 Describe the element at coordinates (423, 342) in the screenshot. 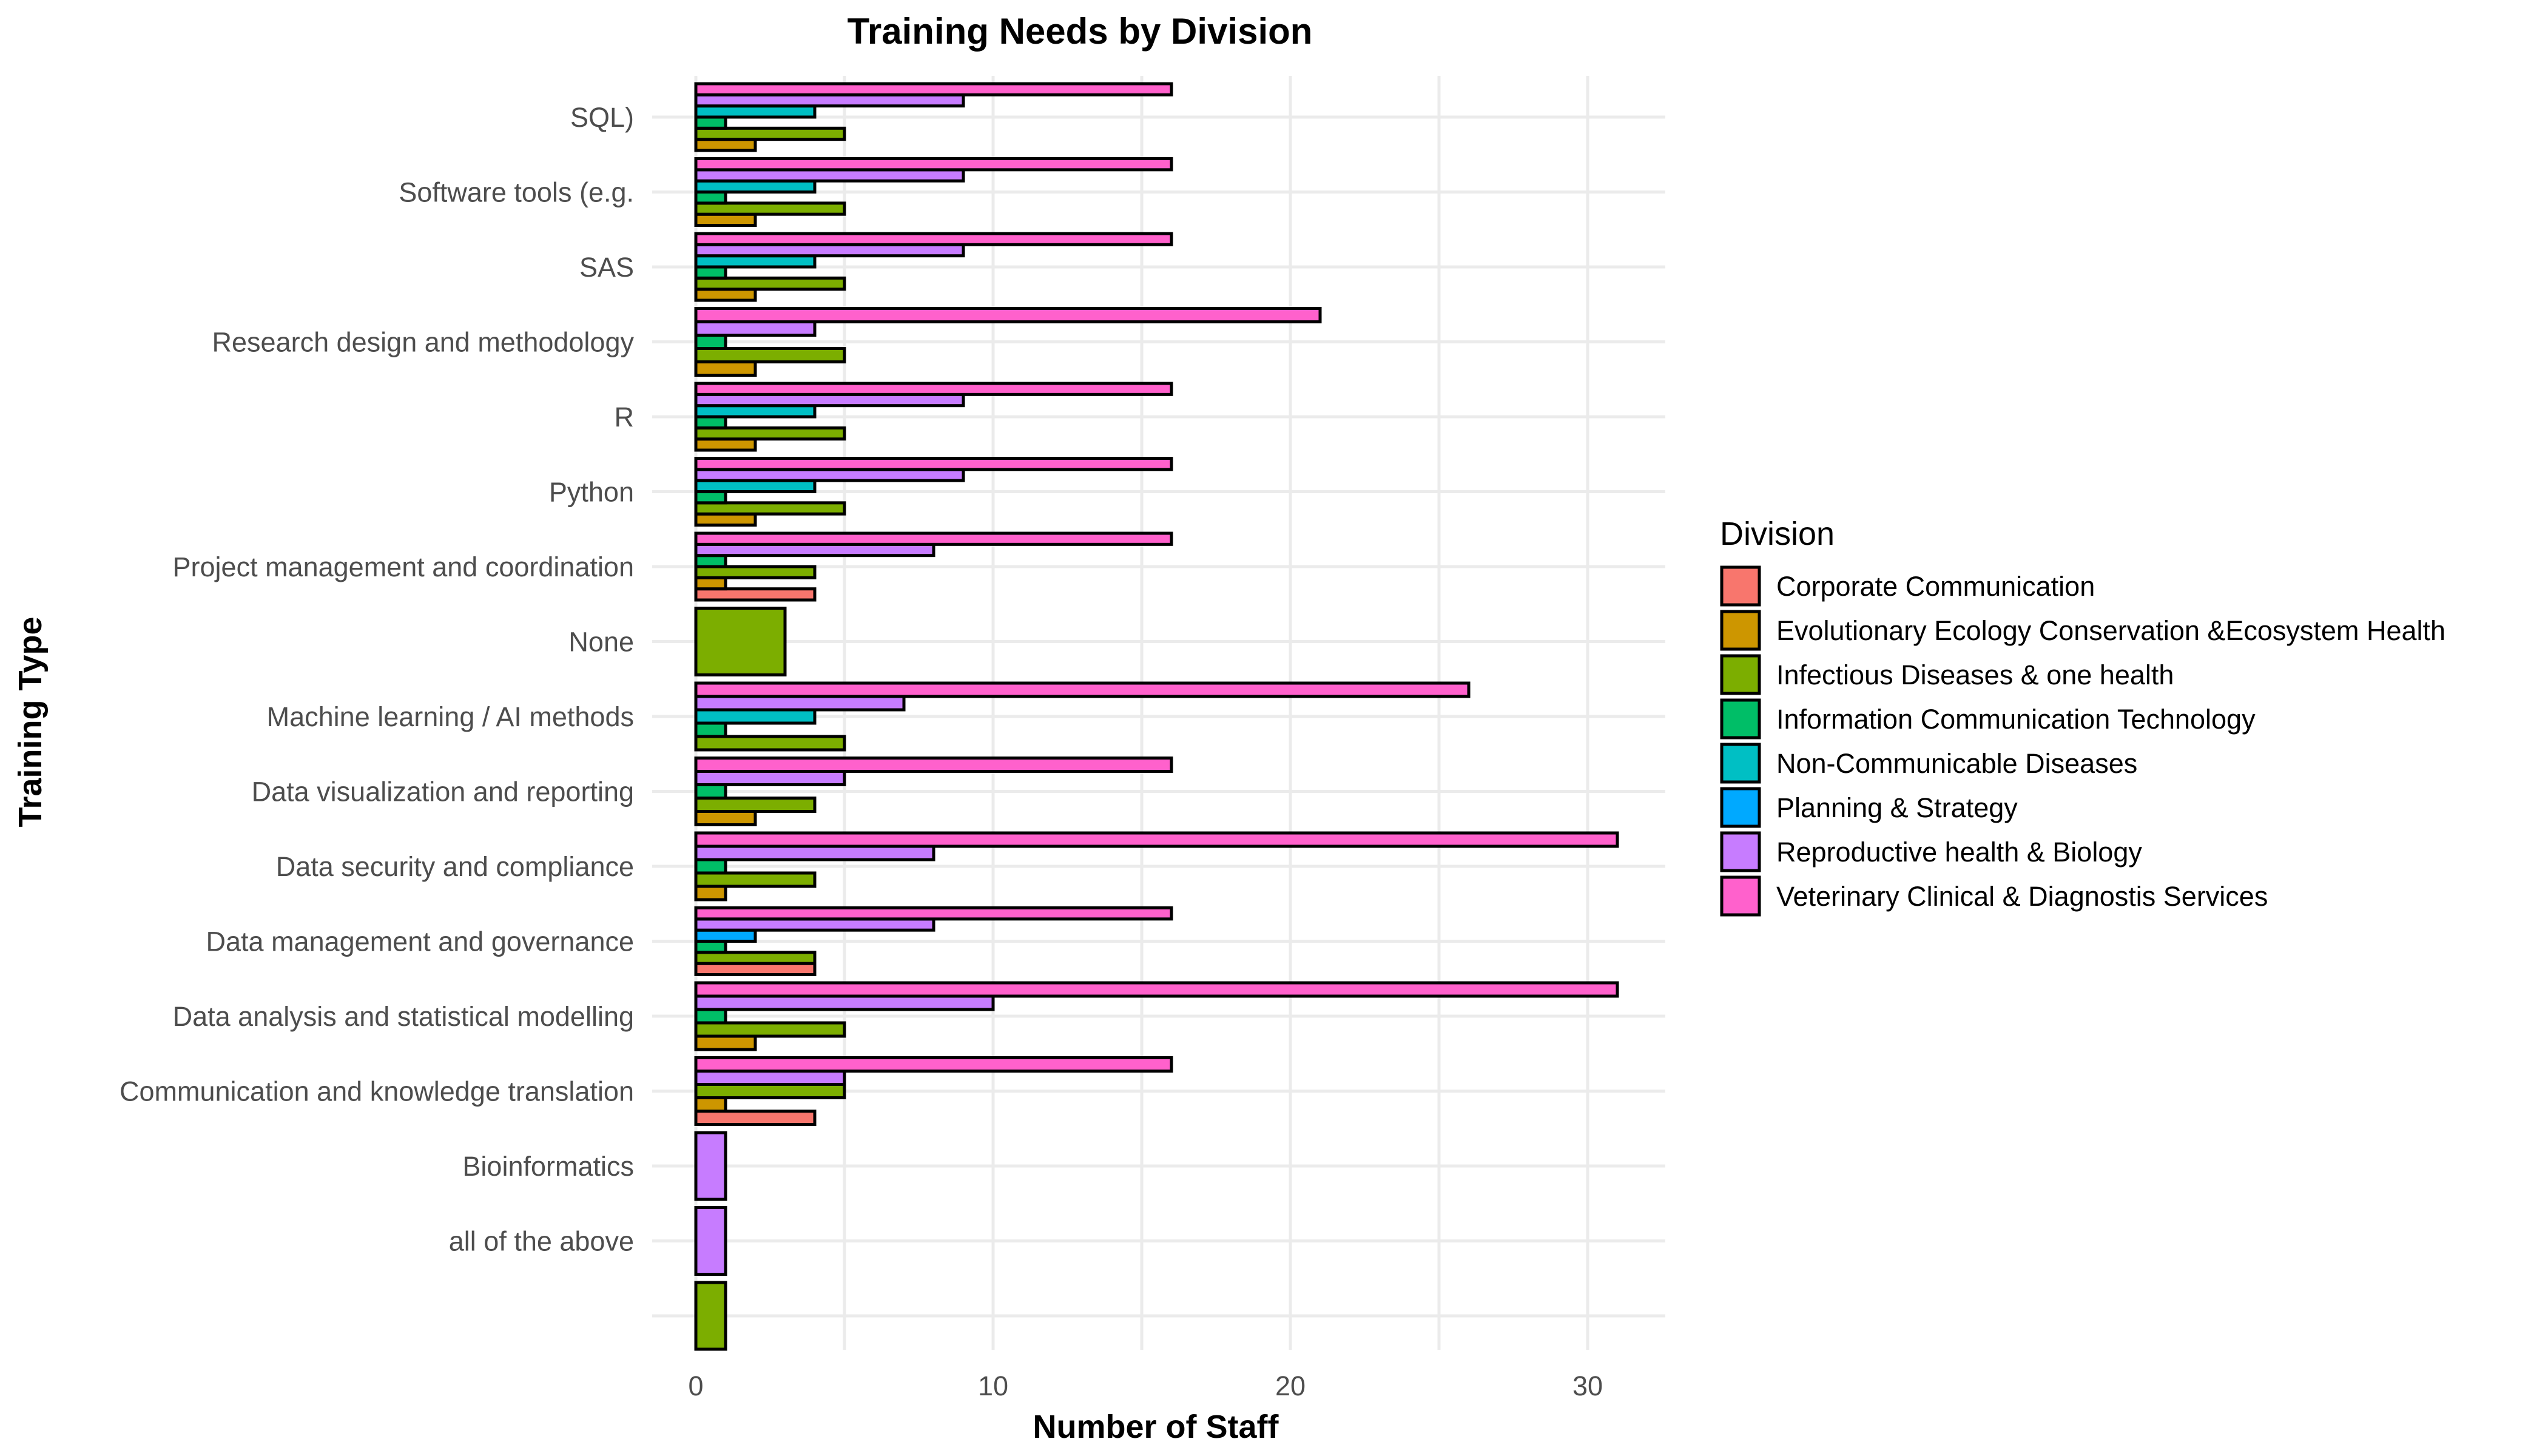

I see `y-tick-label: Research design and methodology` at that location.